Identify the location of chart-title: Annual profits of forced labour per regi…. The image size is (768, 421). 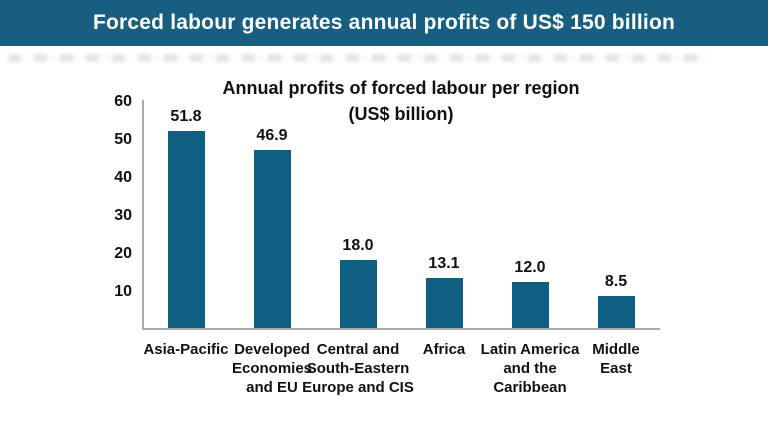
(401, 88).